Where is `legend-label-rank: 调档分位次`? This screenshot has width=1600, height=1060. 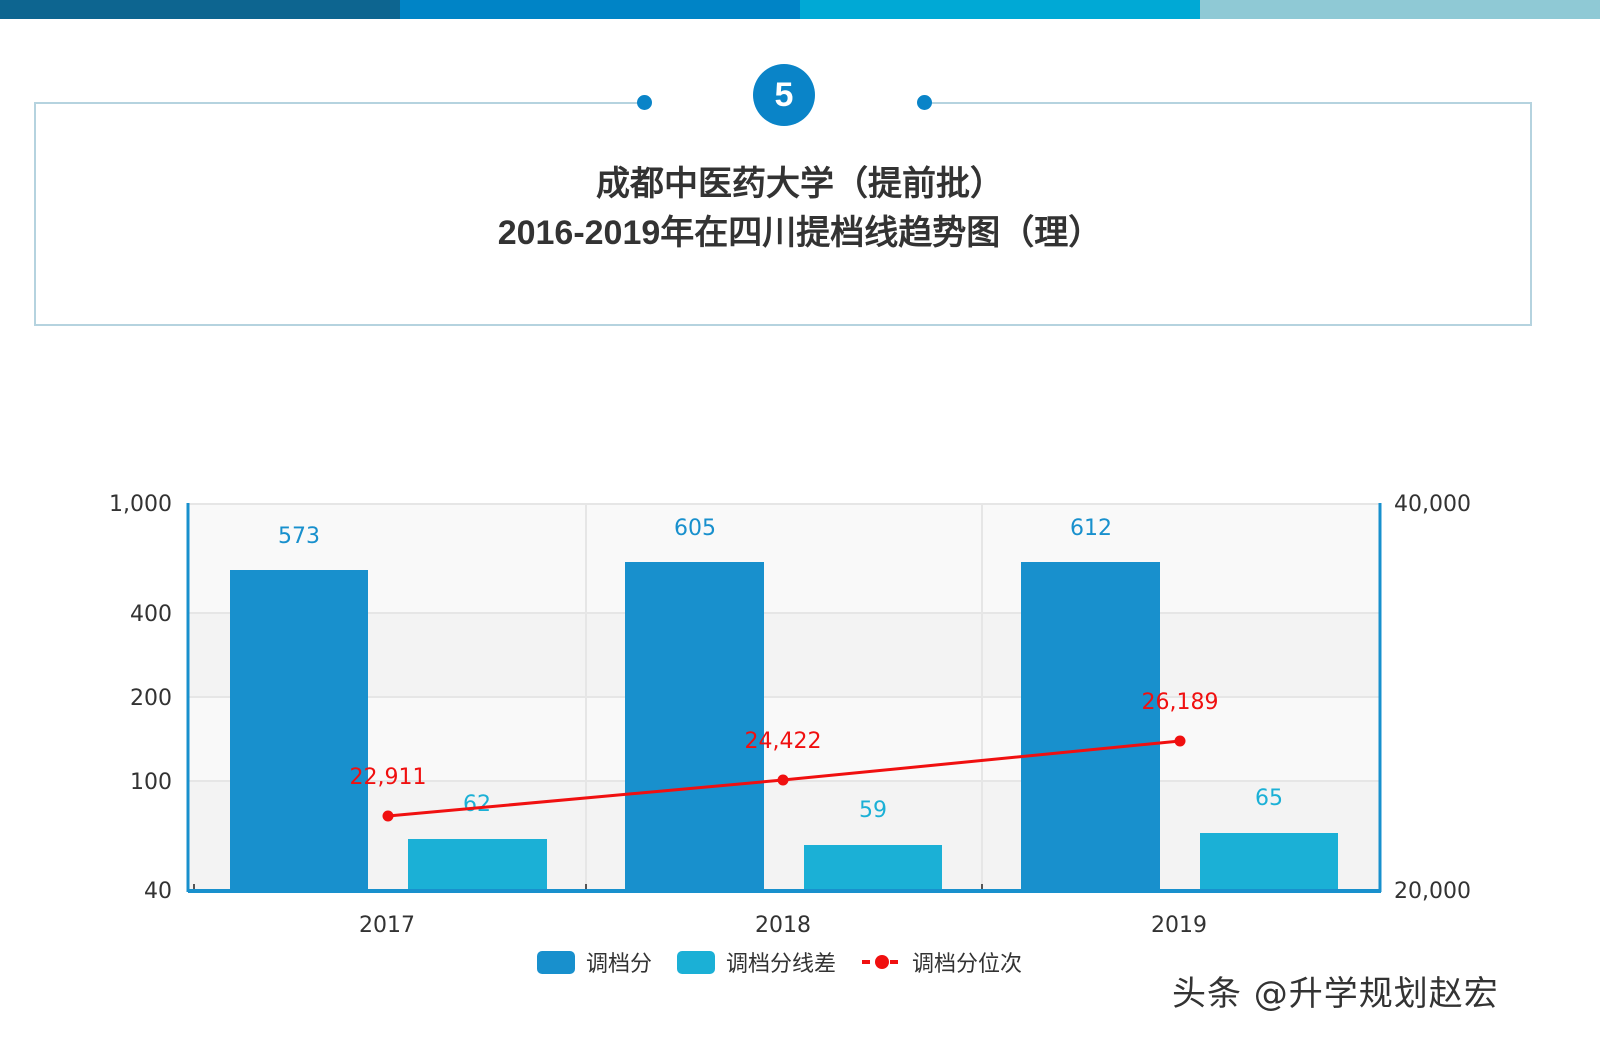
legend-label-rank: 调档分位次 is located at coordinates (967, 964).